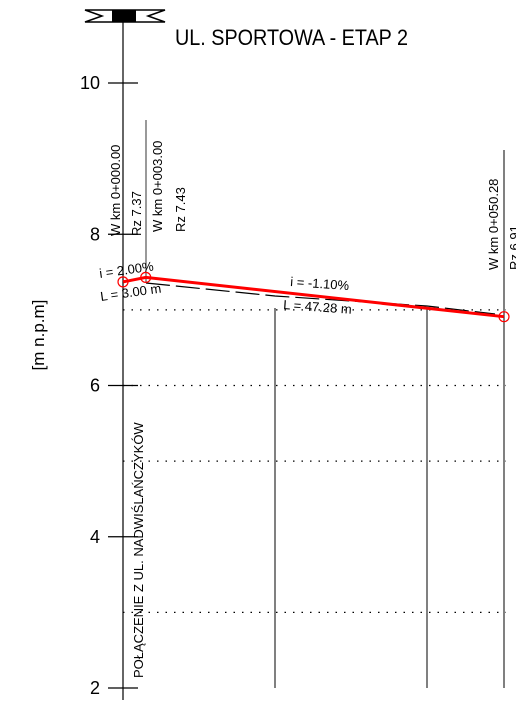 Image resolution: width=516 pixels, height=704 pixels. What do you see at coordinates (95, 234) in the screenshot?
I see `y-tick-label: 8` at bounding box center [95, 234].